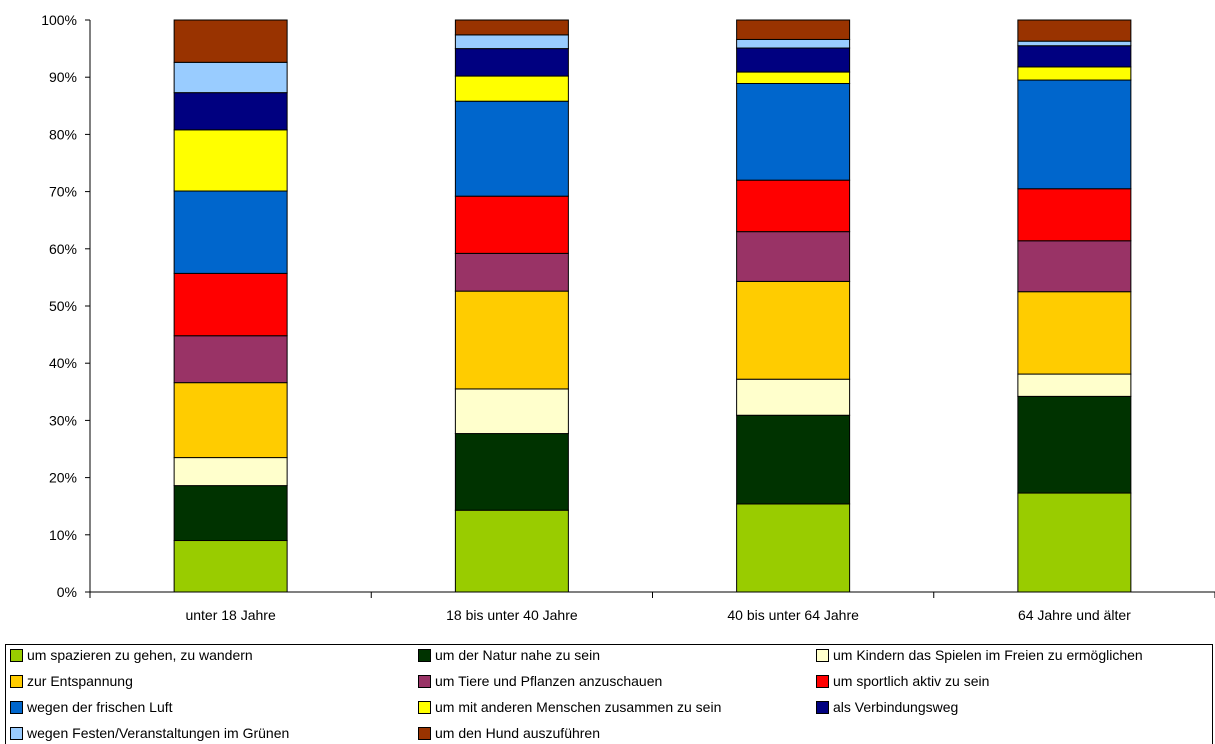 The height and width of the screenshot is (744, 1215). I want to click on y-tick-label: 70%, so click(63, 192).